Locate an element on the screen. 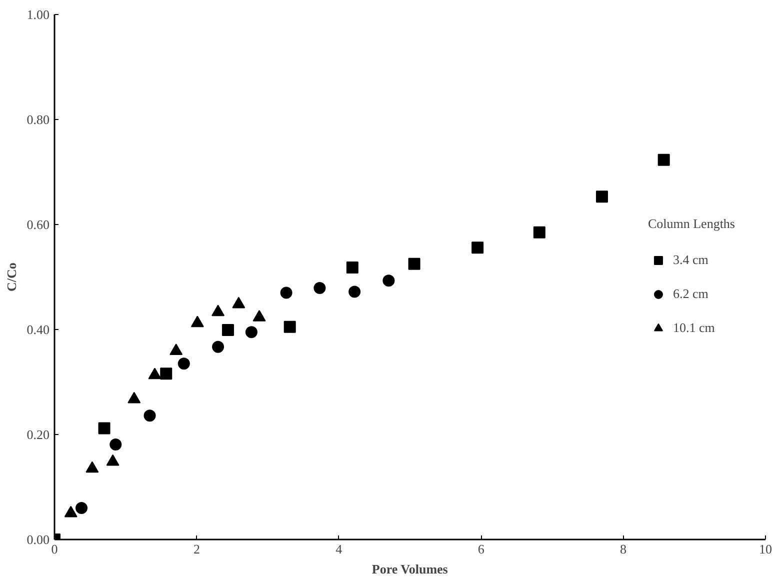 The height and width of the screenshot is (579, 777). x-tick-label: 10 is located at coordinates (765, 549).